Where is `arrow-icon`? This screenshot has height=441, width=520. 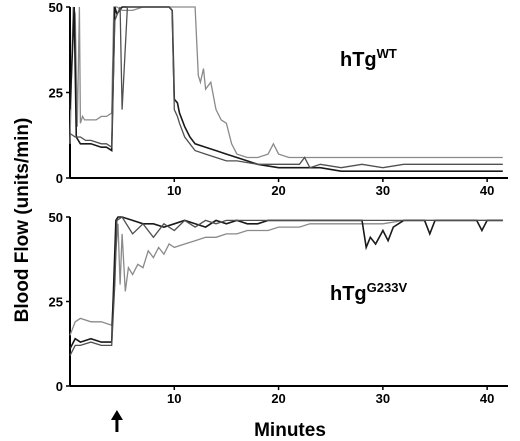 arrow-icon is located at coordinates (116, 415).